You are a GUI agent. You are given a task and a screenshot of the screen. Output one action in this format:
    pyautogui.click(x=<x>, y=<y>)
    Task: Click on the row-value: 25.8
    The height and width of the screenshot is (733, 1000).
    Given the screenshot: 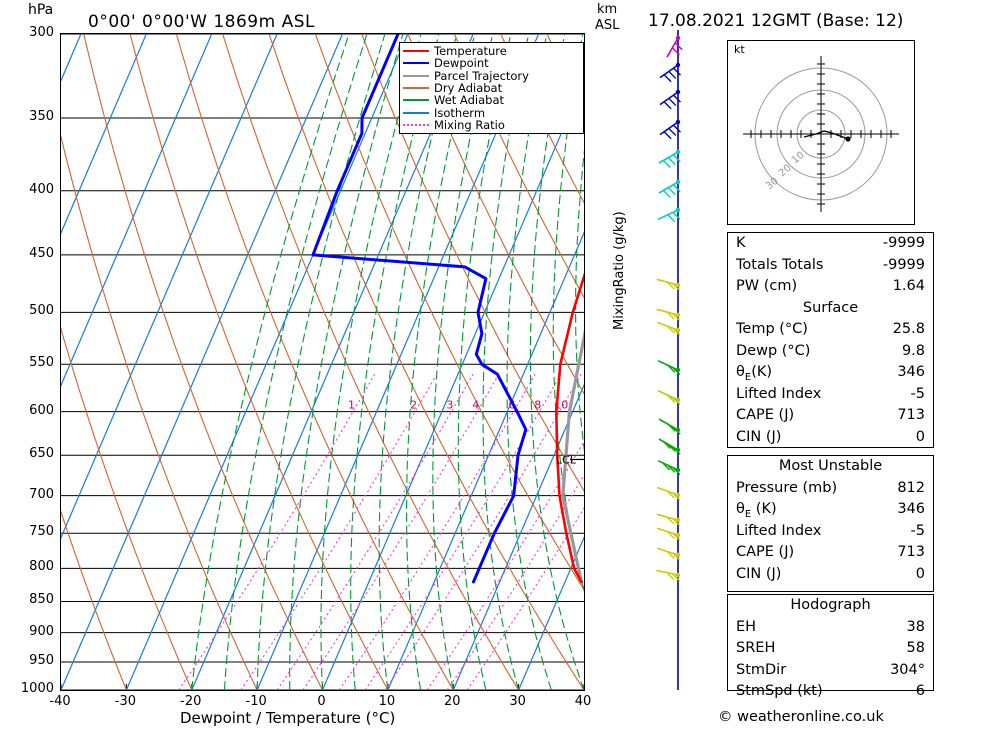 What is the action you would take?
    pyautogui.click(x=908, y=329)
    